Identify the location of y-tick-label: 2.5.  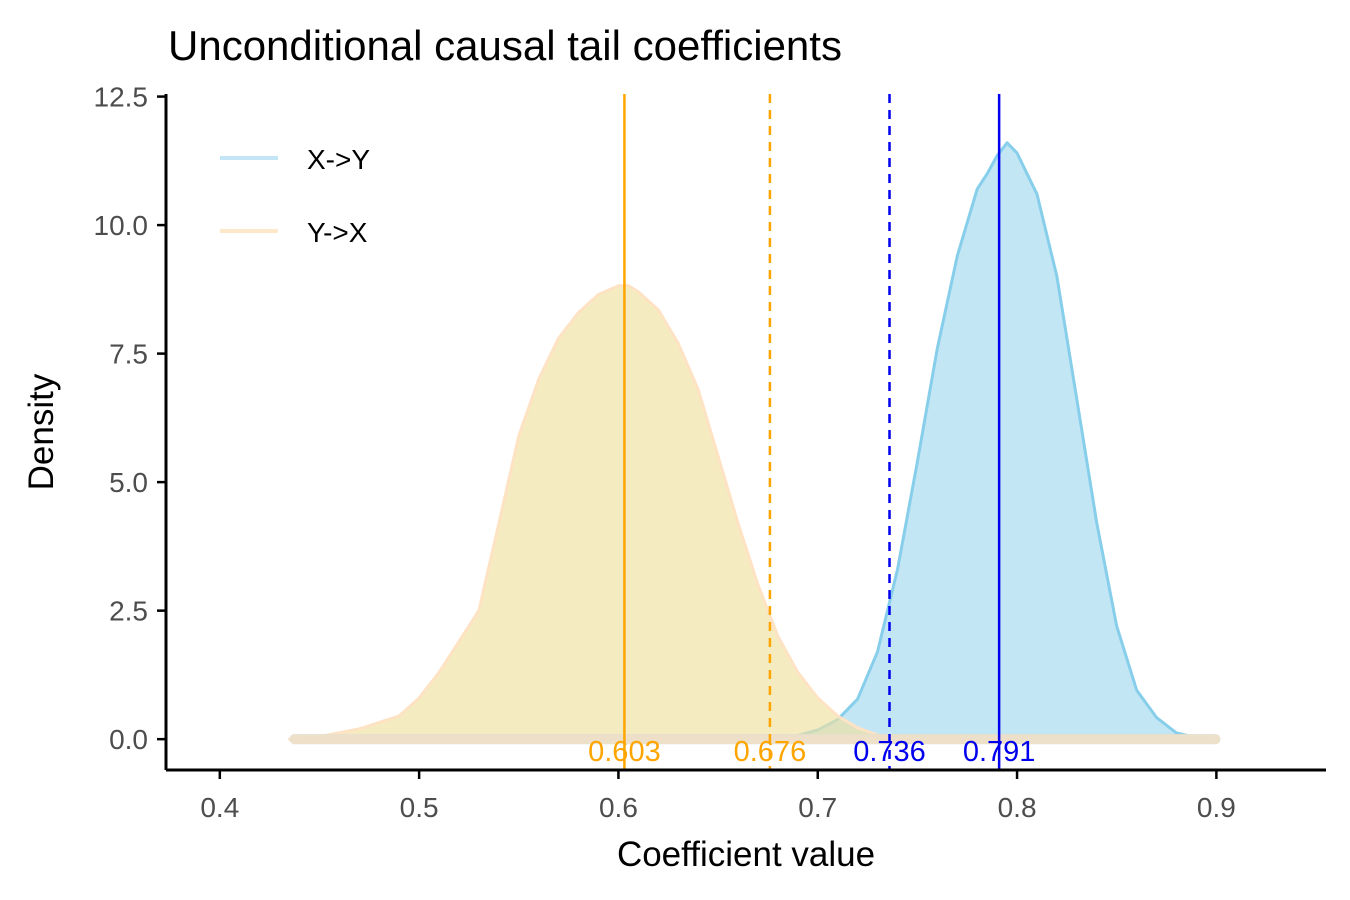
(128, 611).